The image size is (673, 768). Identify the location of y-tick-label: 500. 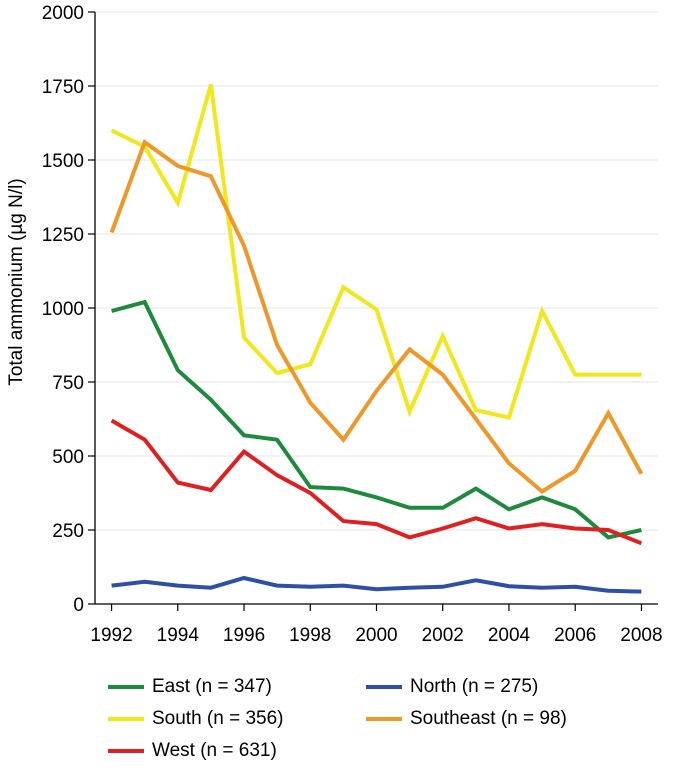
(68, 457).